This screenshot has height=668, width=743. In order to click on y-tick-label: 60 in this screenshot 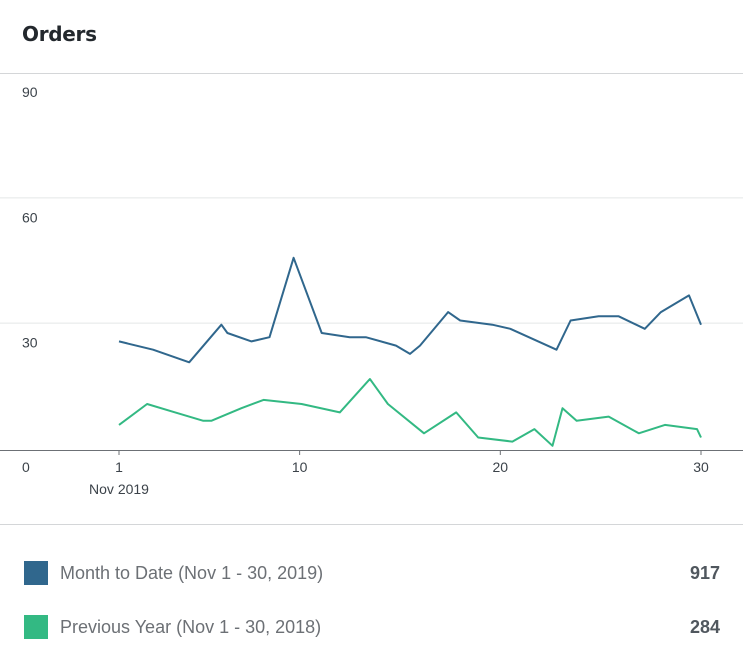, I will do `click(30, 217)`.